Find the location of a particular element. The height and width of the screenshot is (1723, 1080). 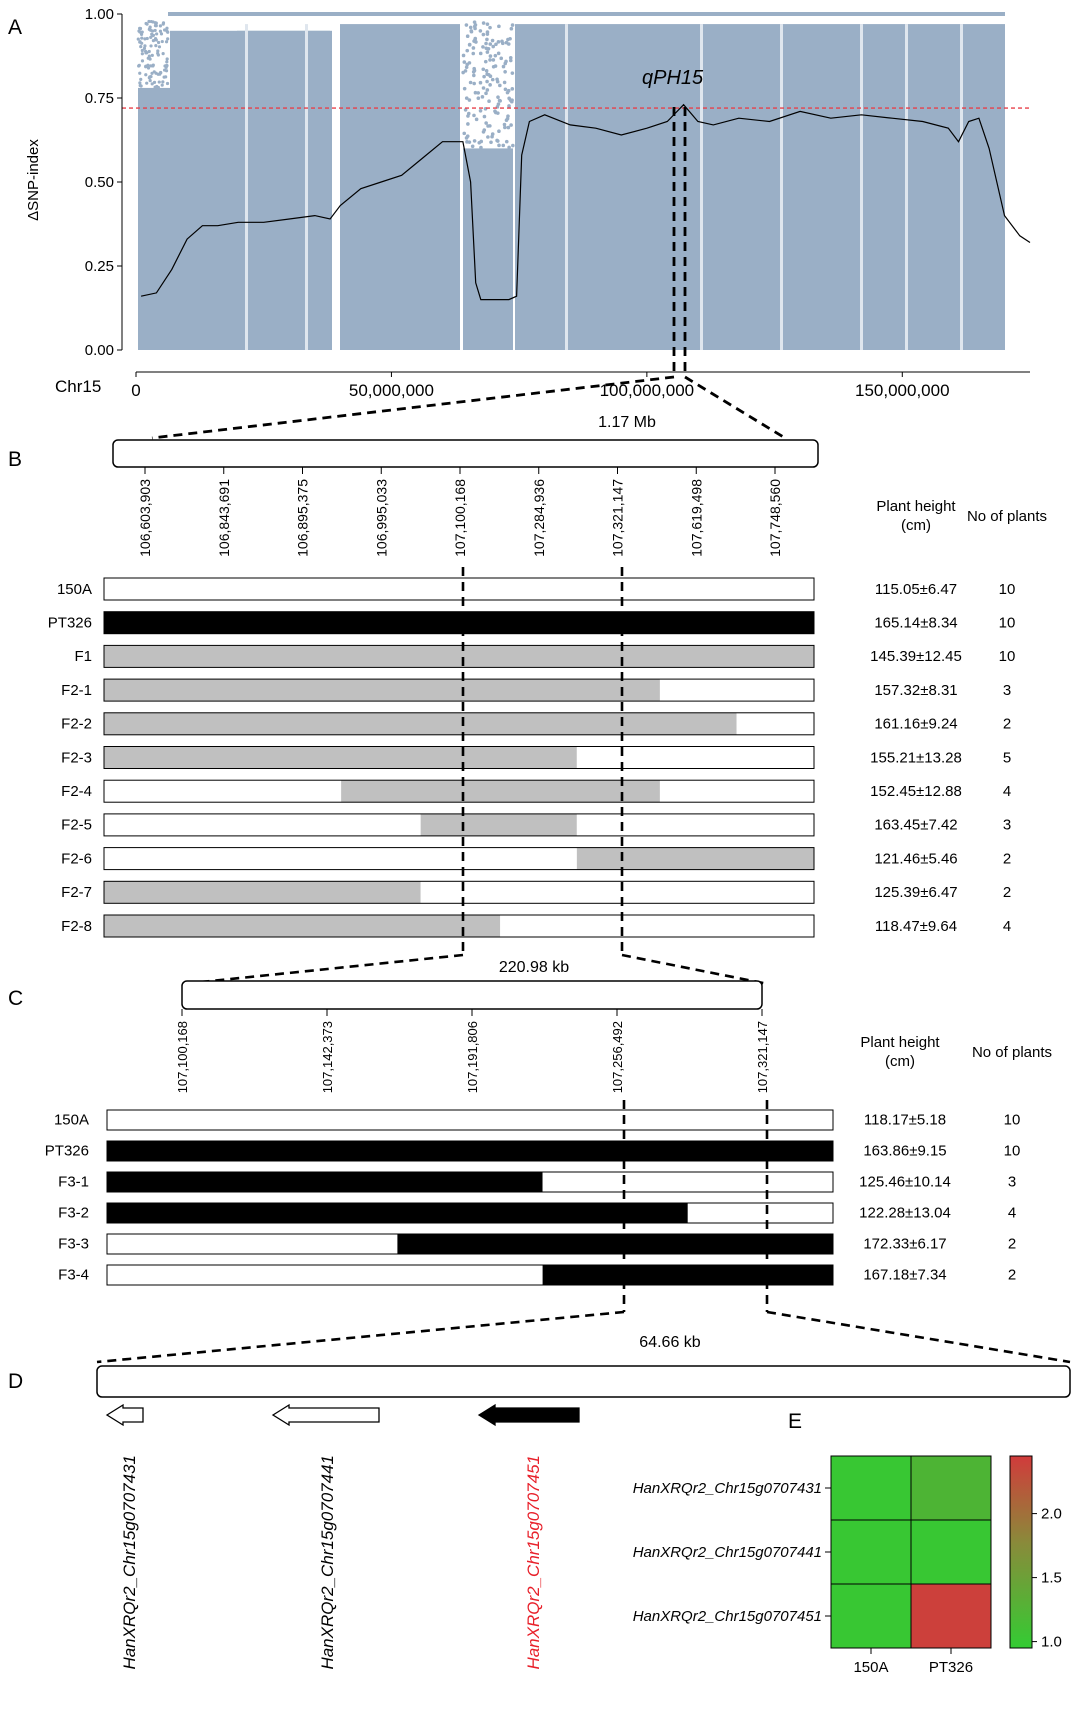

genotype-row: F2-3 155.21±13.28 5 is located at coordinates (536, 758).